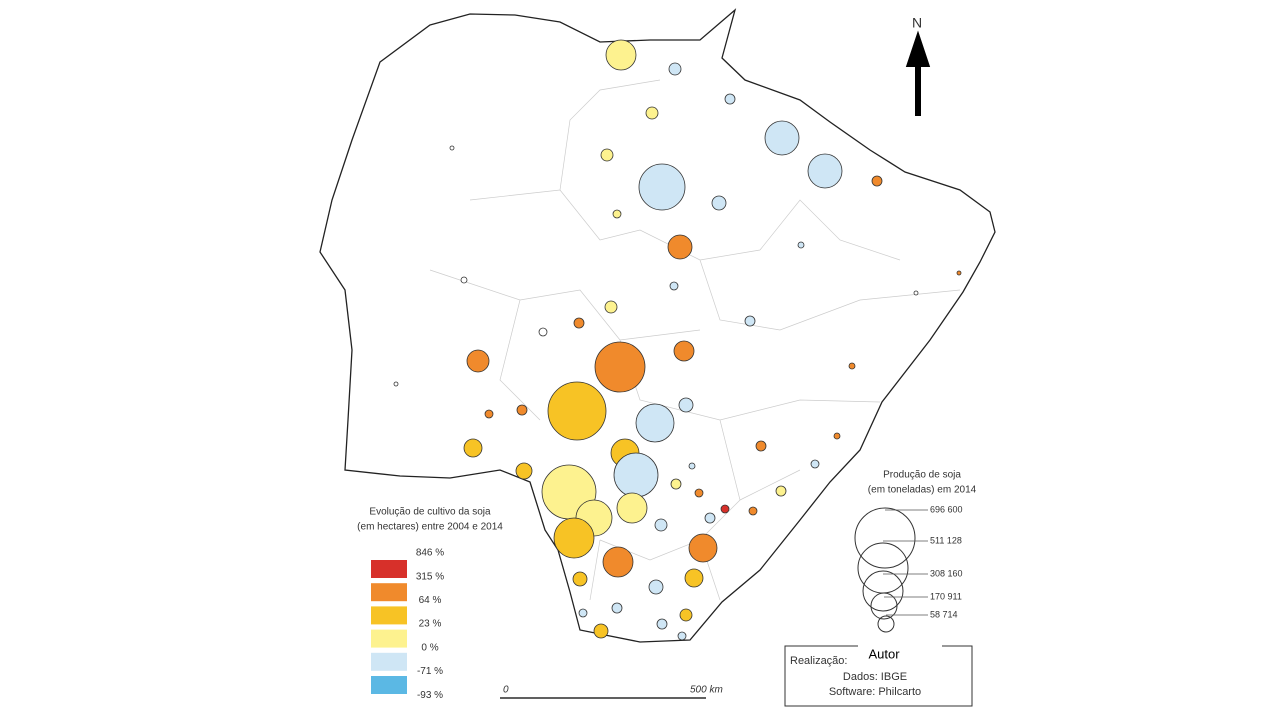 Image resolution: width=1280 pixels, height=720 pixels. Describe the element at coordinates (875, 677) in the screenshot. I see `credits-data: Dados: IBGE` at that location.